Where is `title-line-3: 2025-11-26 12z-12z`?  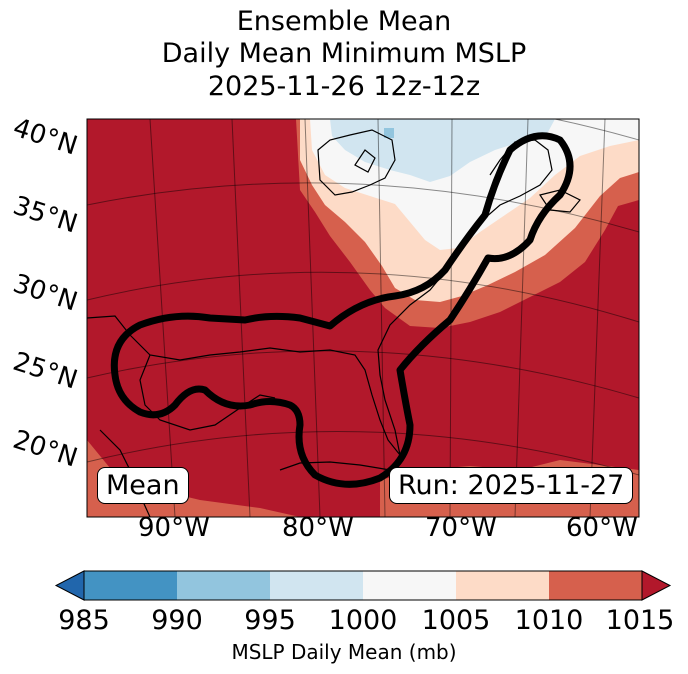 title-line-3: 2025-11-26 12z-12z is located at coordinates (344, 86).